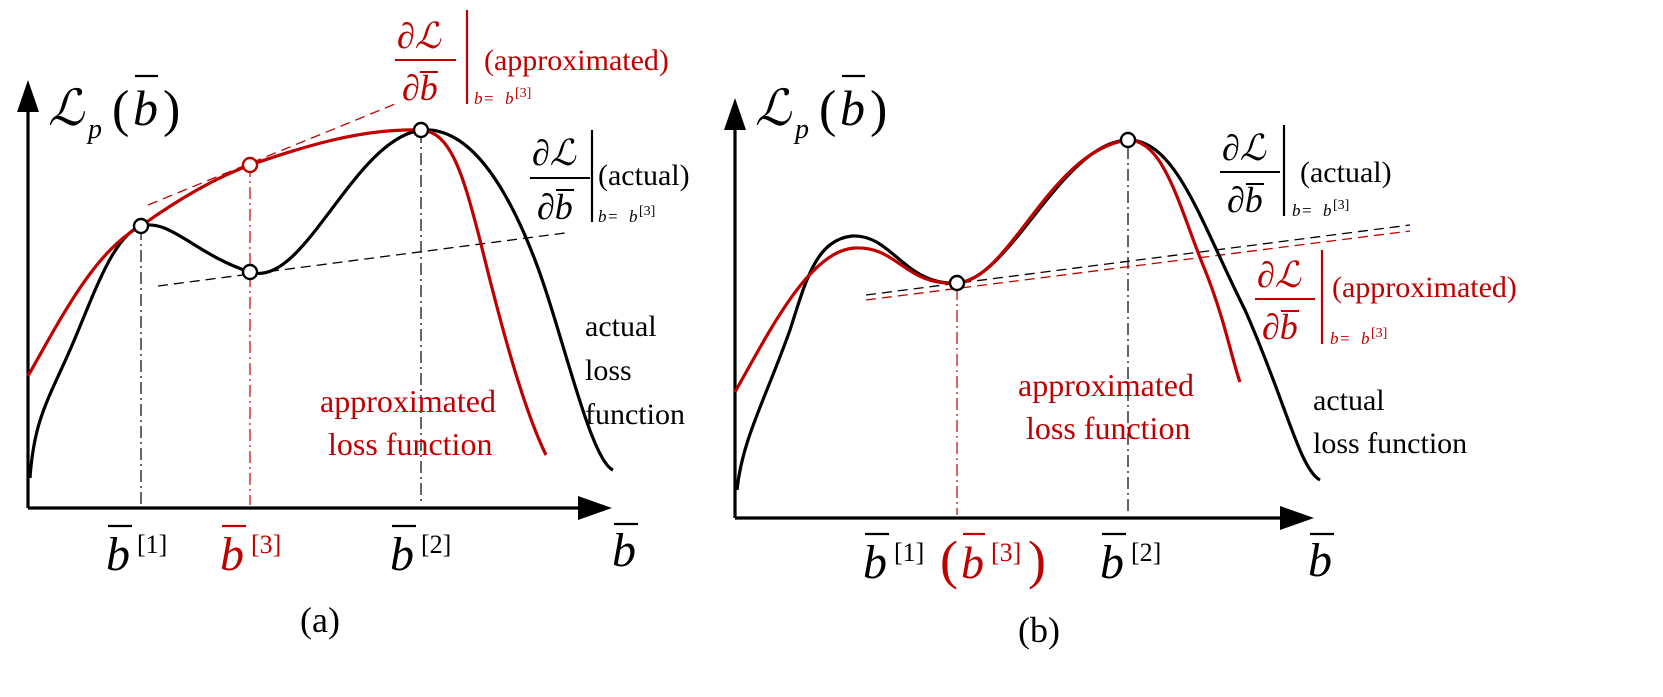  What do you see at coordinates (421, 130) in the screenshot?
I see `point-b2-a` at bounding box center [421, 130].